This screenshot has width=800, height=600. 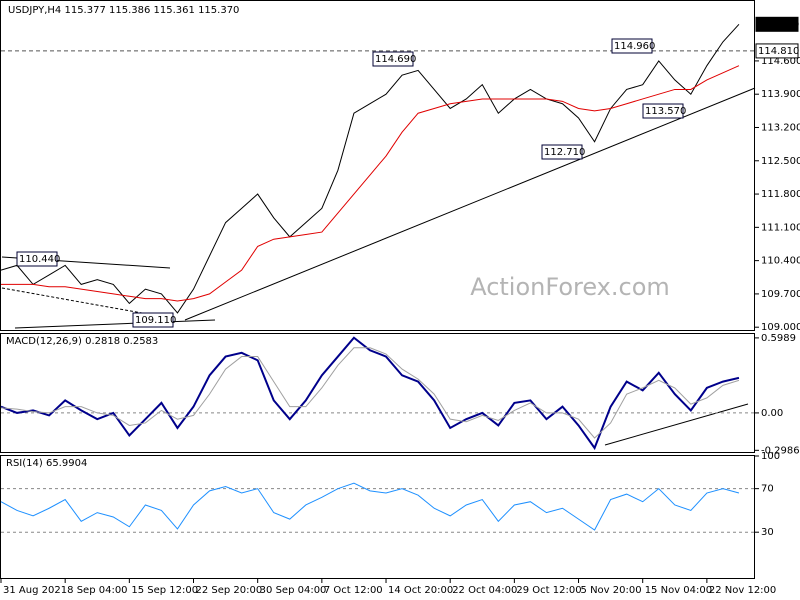 I want to click on y-tick-label: 100, so click(x=770, y=456).